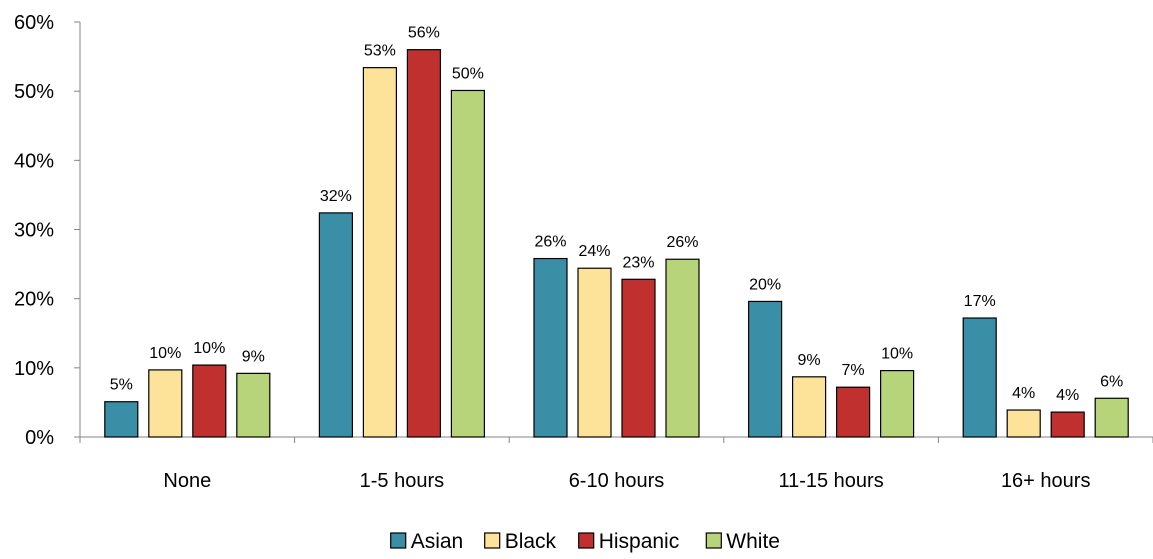 The height and width of the screenshot is (559, 1153). Describe the element at coordinates (468, 73) in the screenshot. I see `data-label: 50%` at that location.